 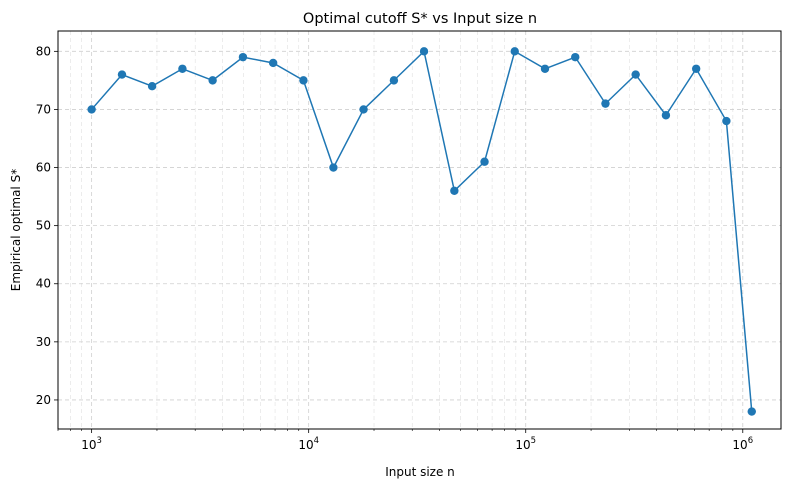 What do you see at coordinates (420, 19) in the screenshot?
I see `chart-title: Optimal cutoff S* vs Input size n` at bounding box center [420, 19].